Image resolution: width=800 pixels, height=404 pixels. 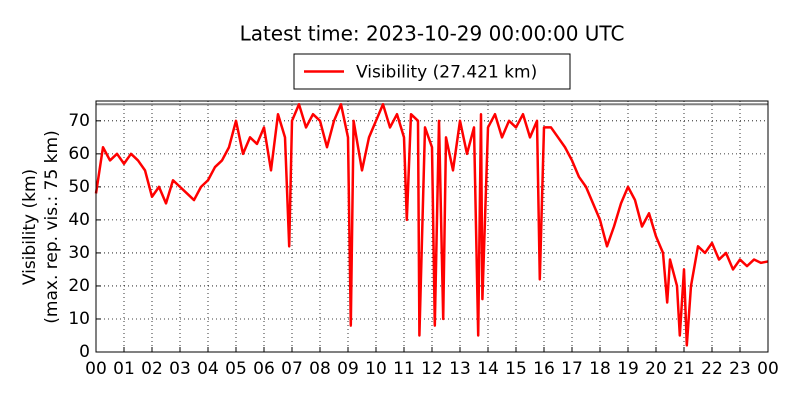 What do you see at coordinates (79, 187) in the screenshot?
I see `y-tick-label: 50` at bounding box center [79, 187].